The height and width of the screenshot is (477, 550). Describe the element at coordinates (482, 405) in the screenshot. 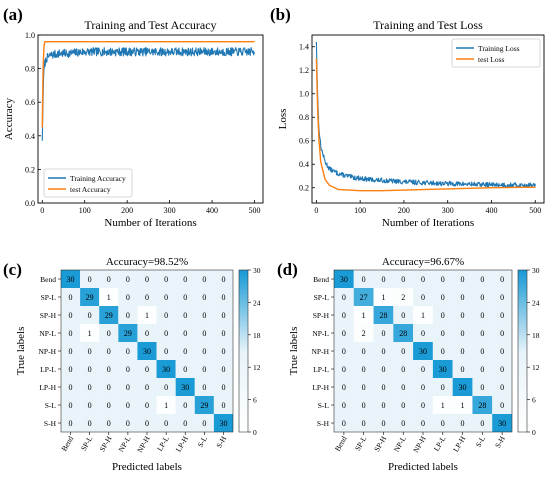

I see `cell-value: 28` at that location.